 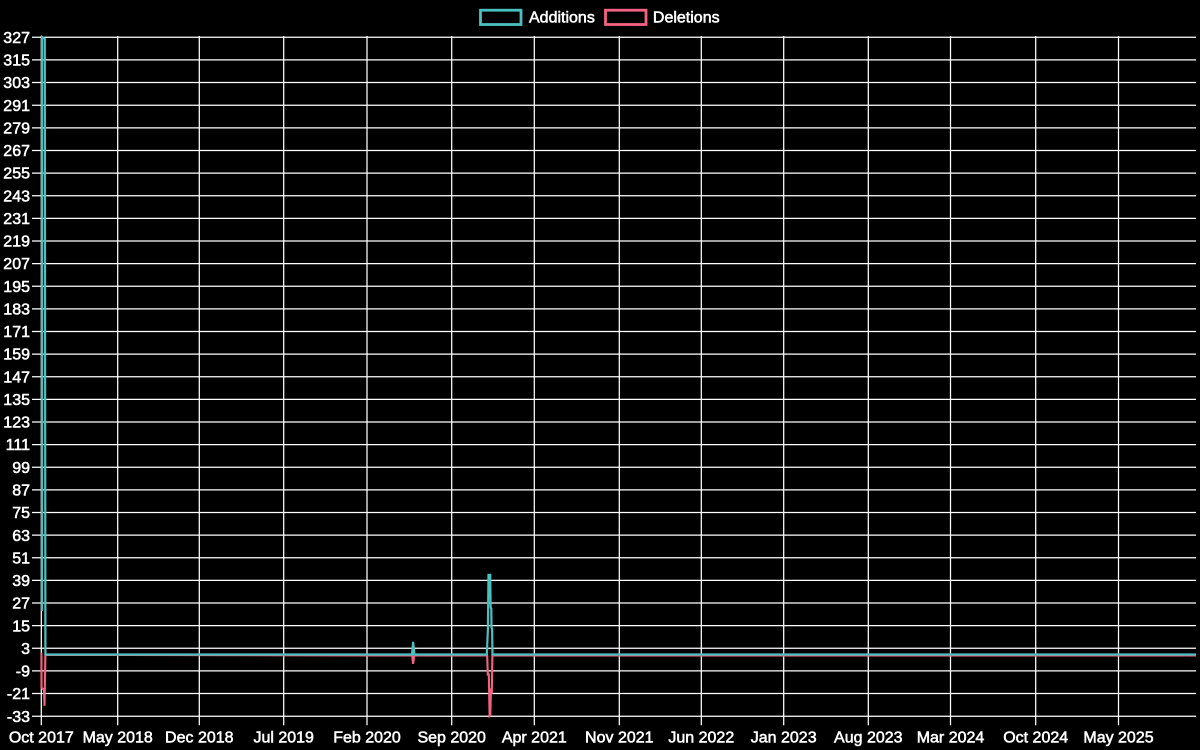 I want to click on svg-text: Jan 2023, so click(x=784, y=738).